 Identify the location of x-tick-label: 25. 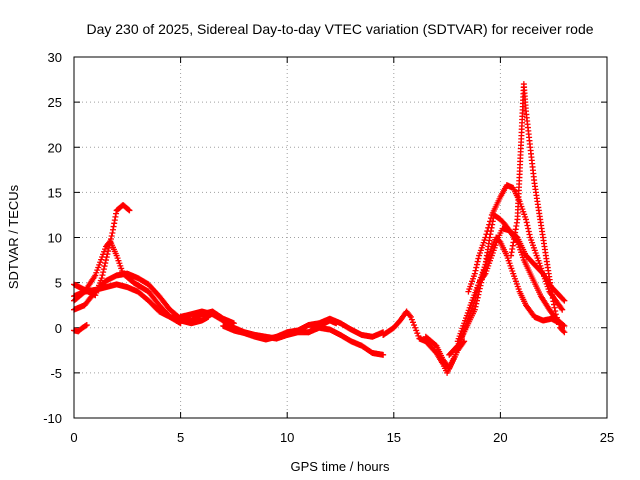
(607, 437).